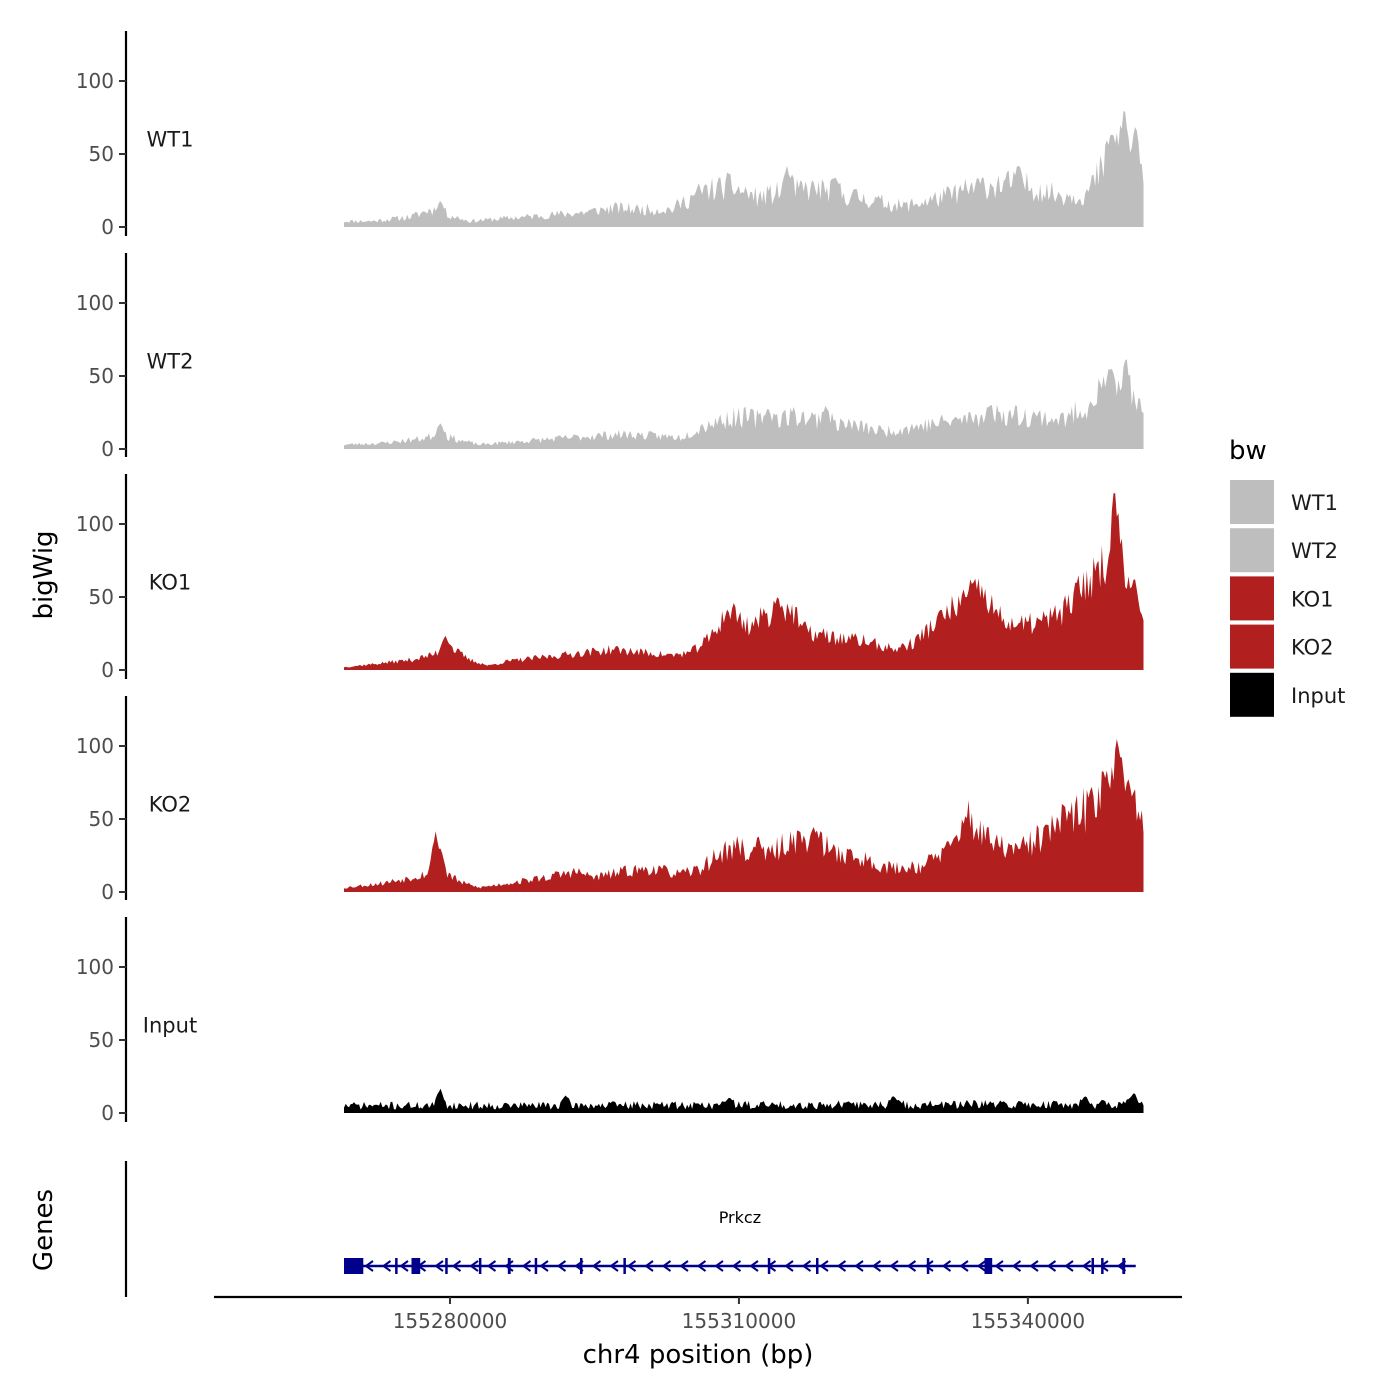  Describe the element at coordinates (1028, 1321) in the screenshot. I see `x-tick-label: 155340000` at that location.